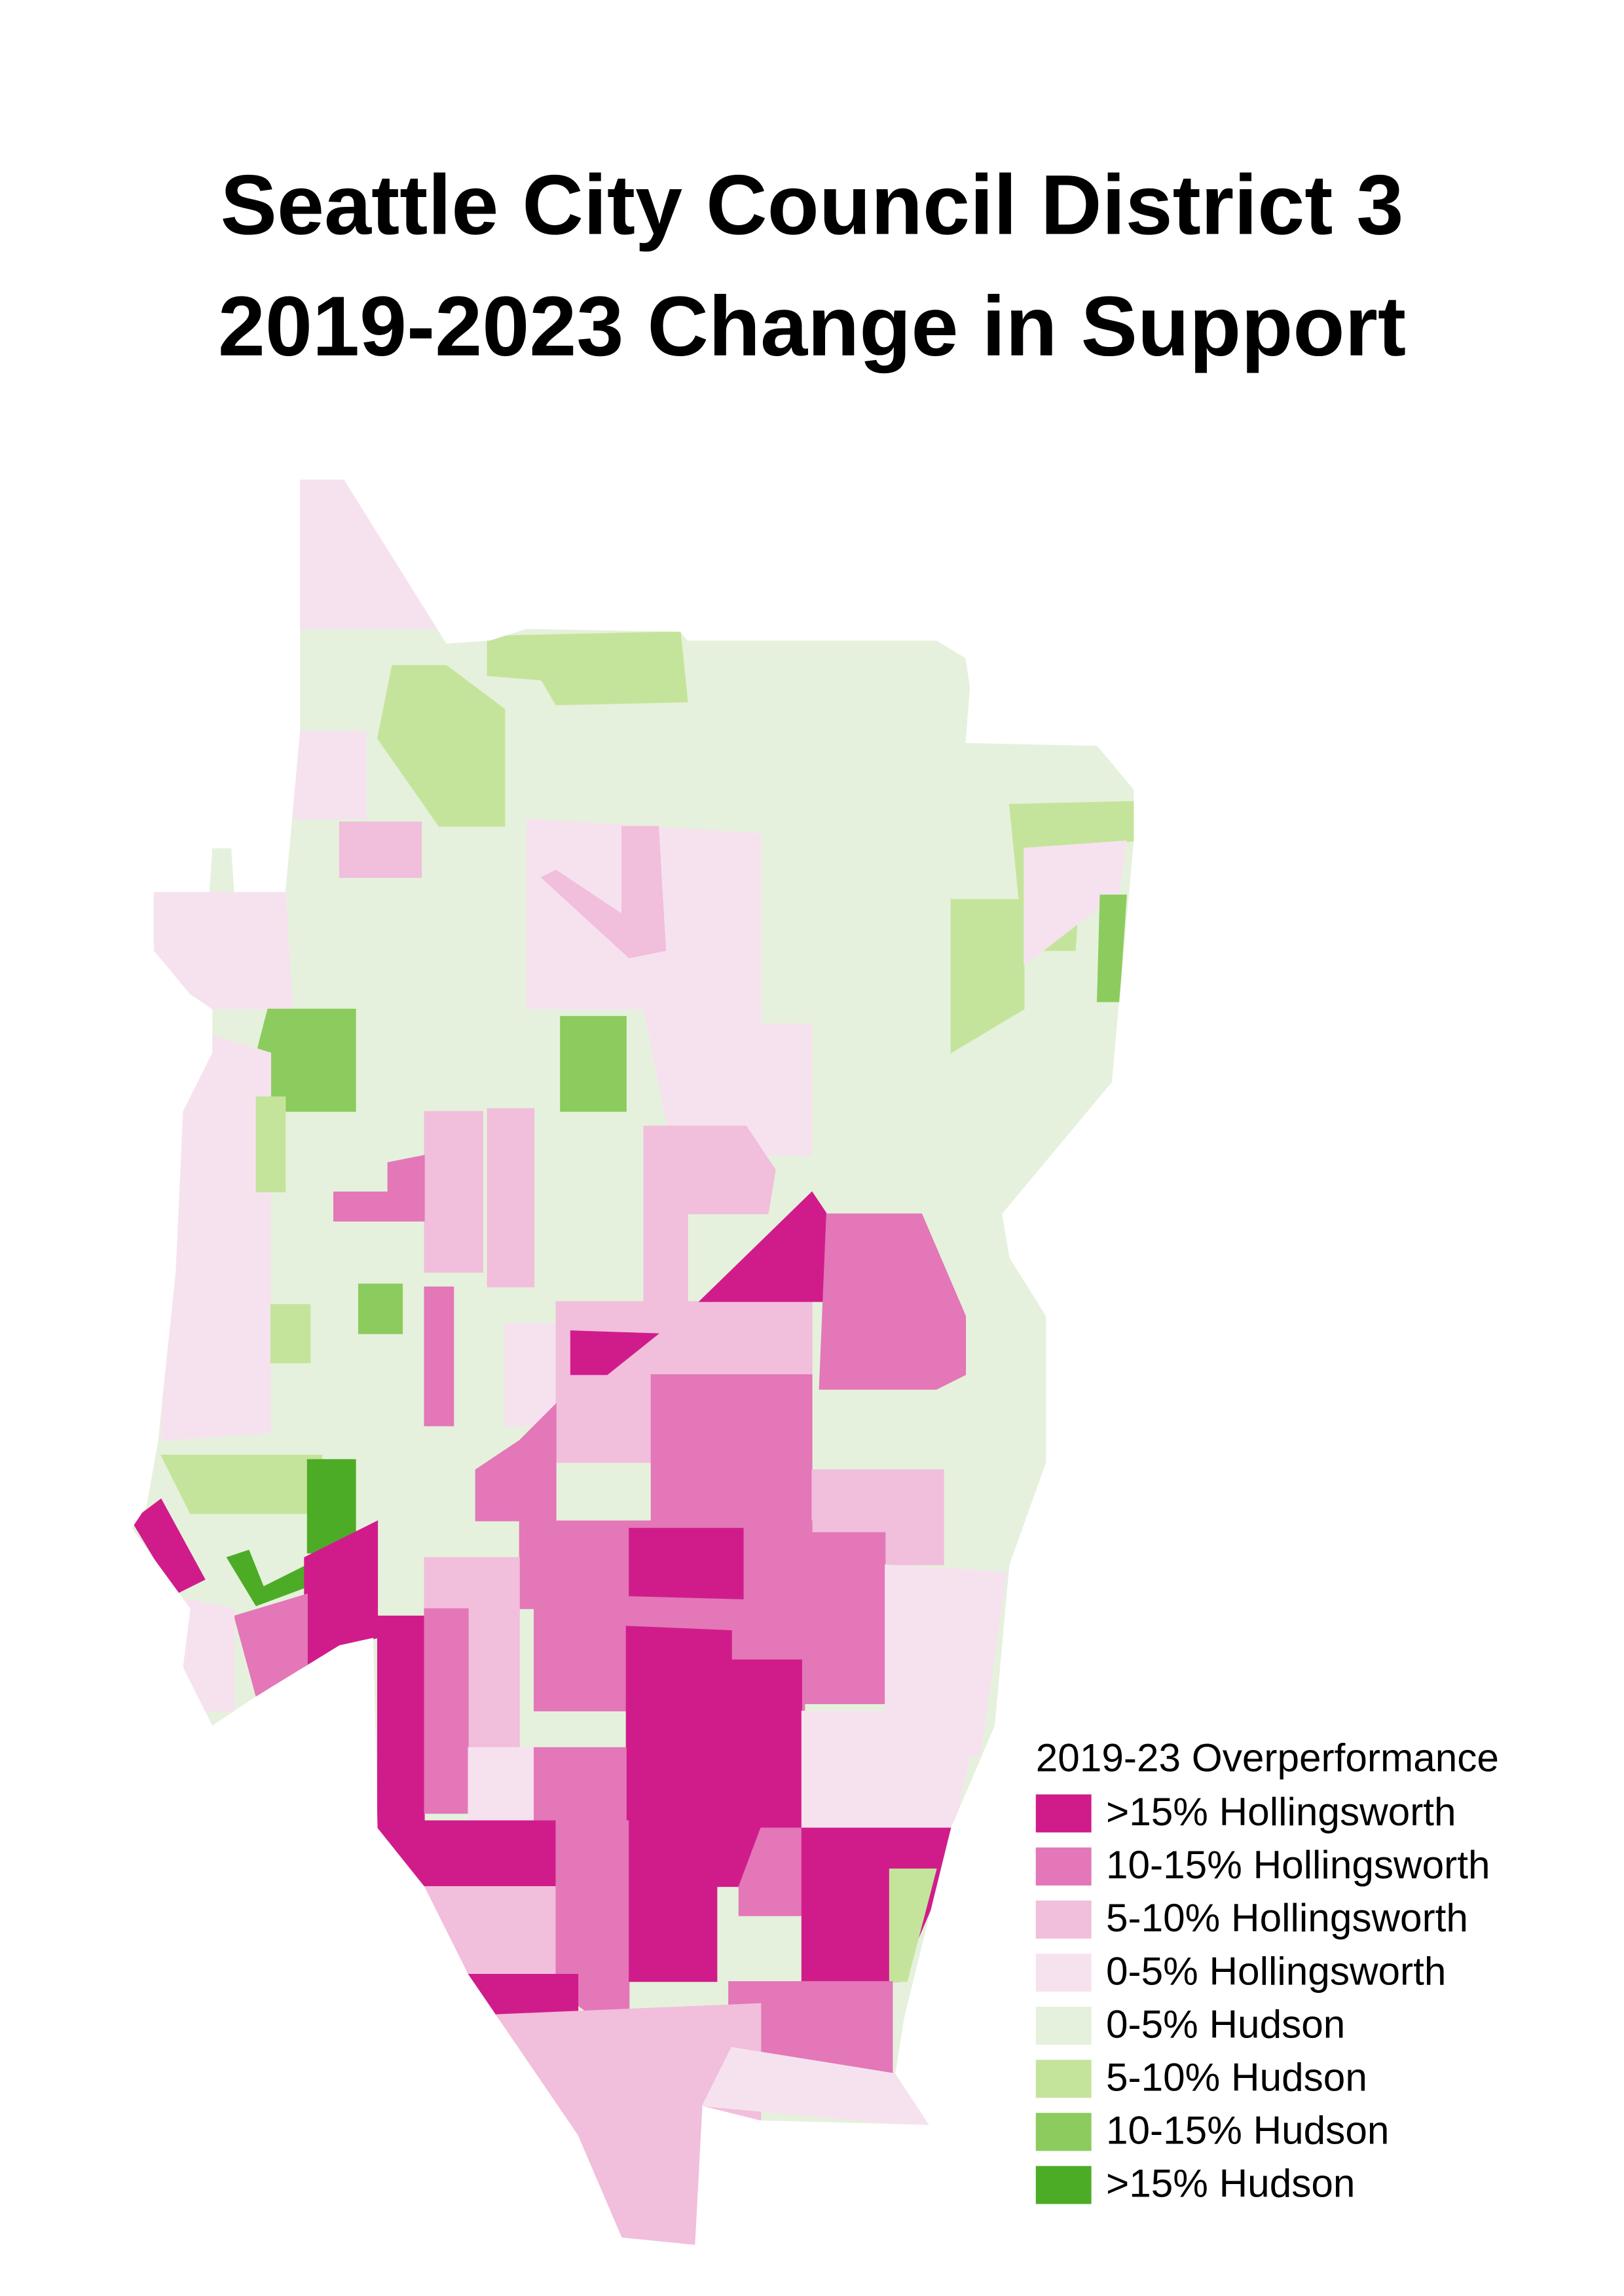  I want to click on legend-label: 0-5% Hudson, so click(1225, 2023).